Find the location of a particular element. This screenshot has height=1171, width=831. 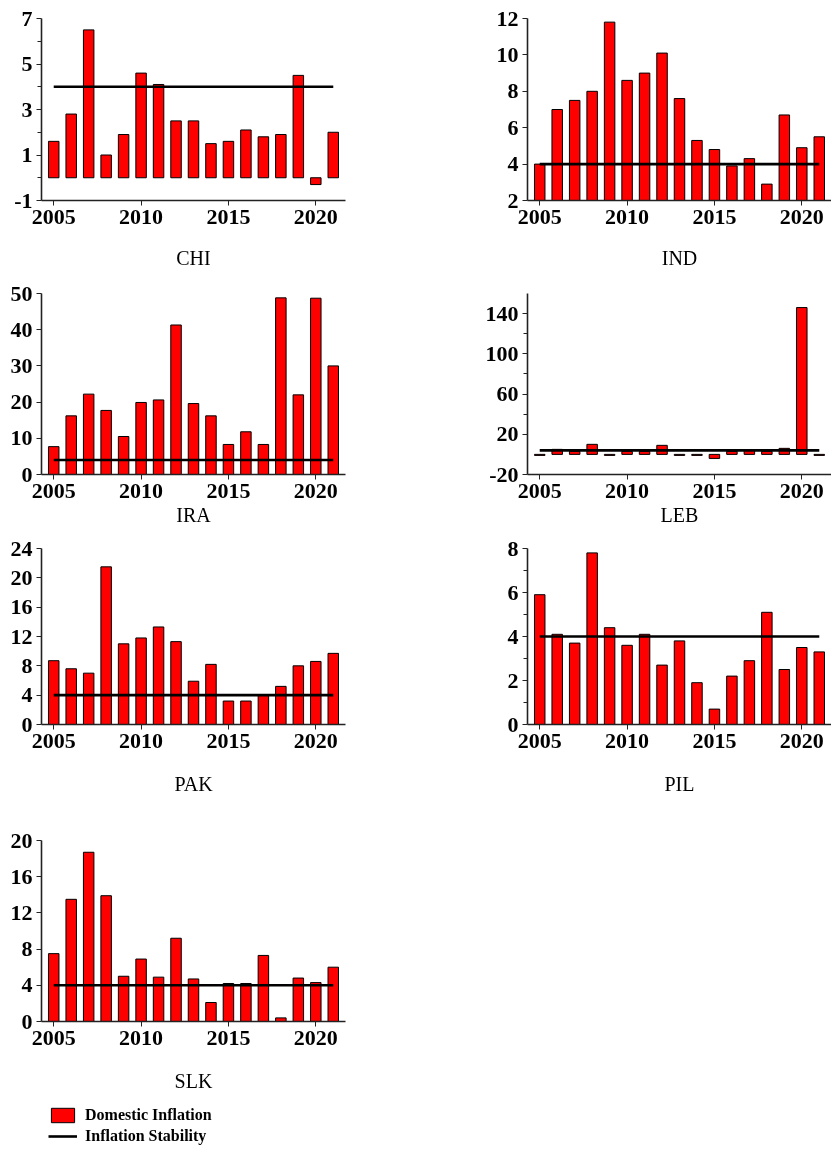

y-tick-label: 30 is located at coordinates (21, 365).